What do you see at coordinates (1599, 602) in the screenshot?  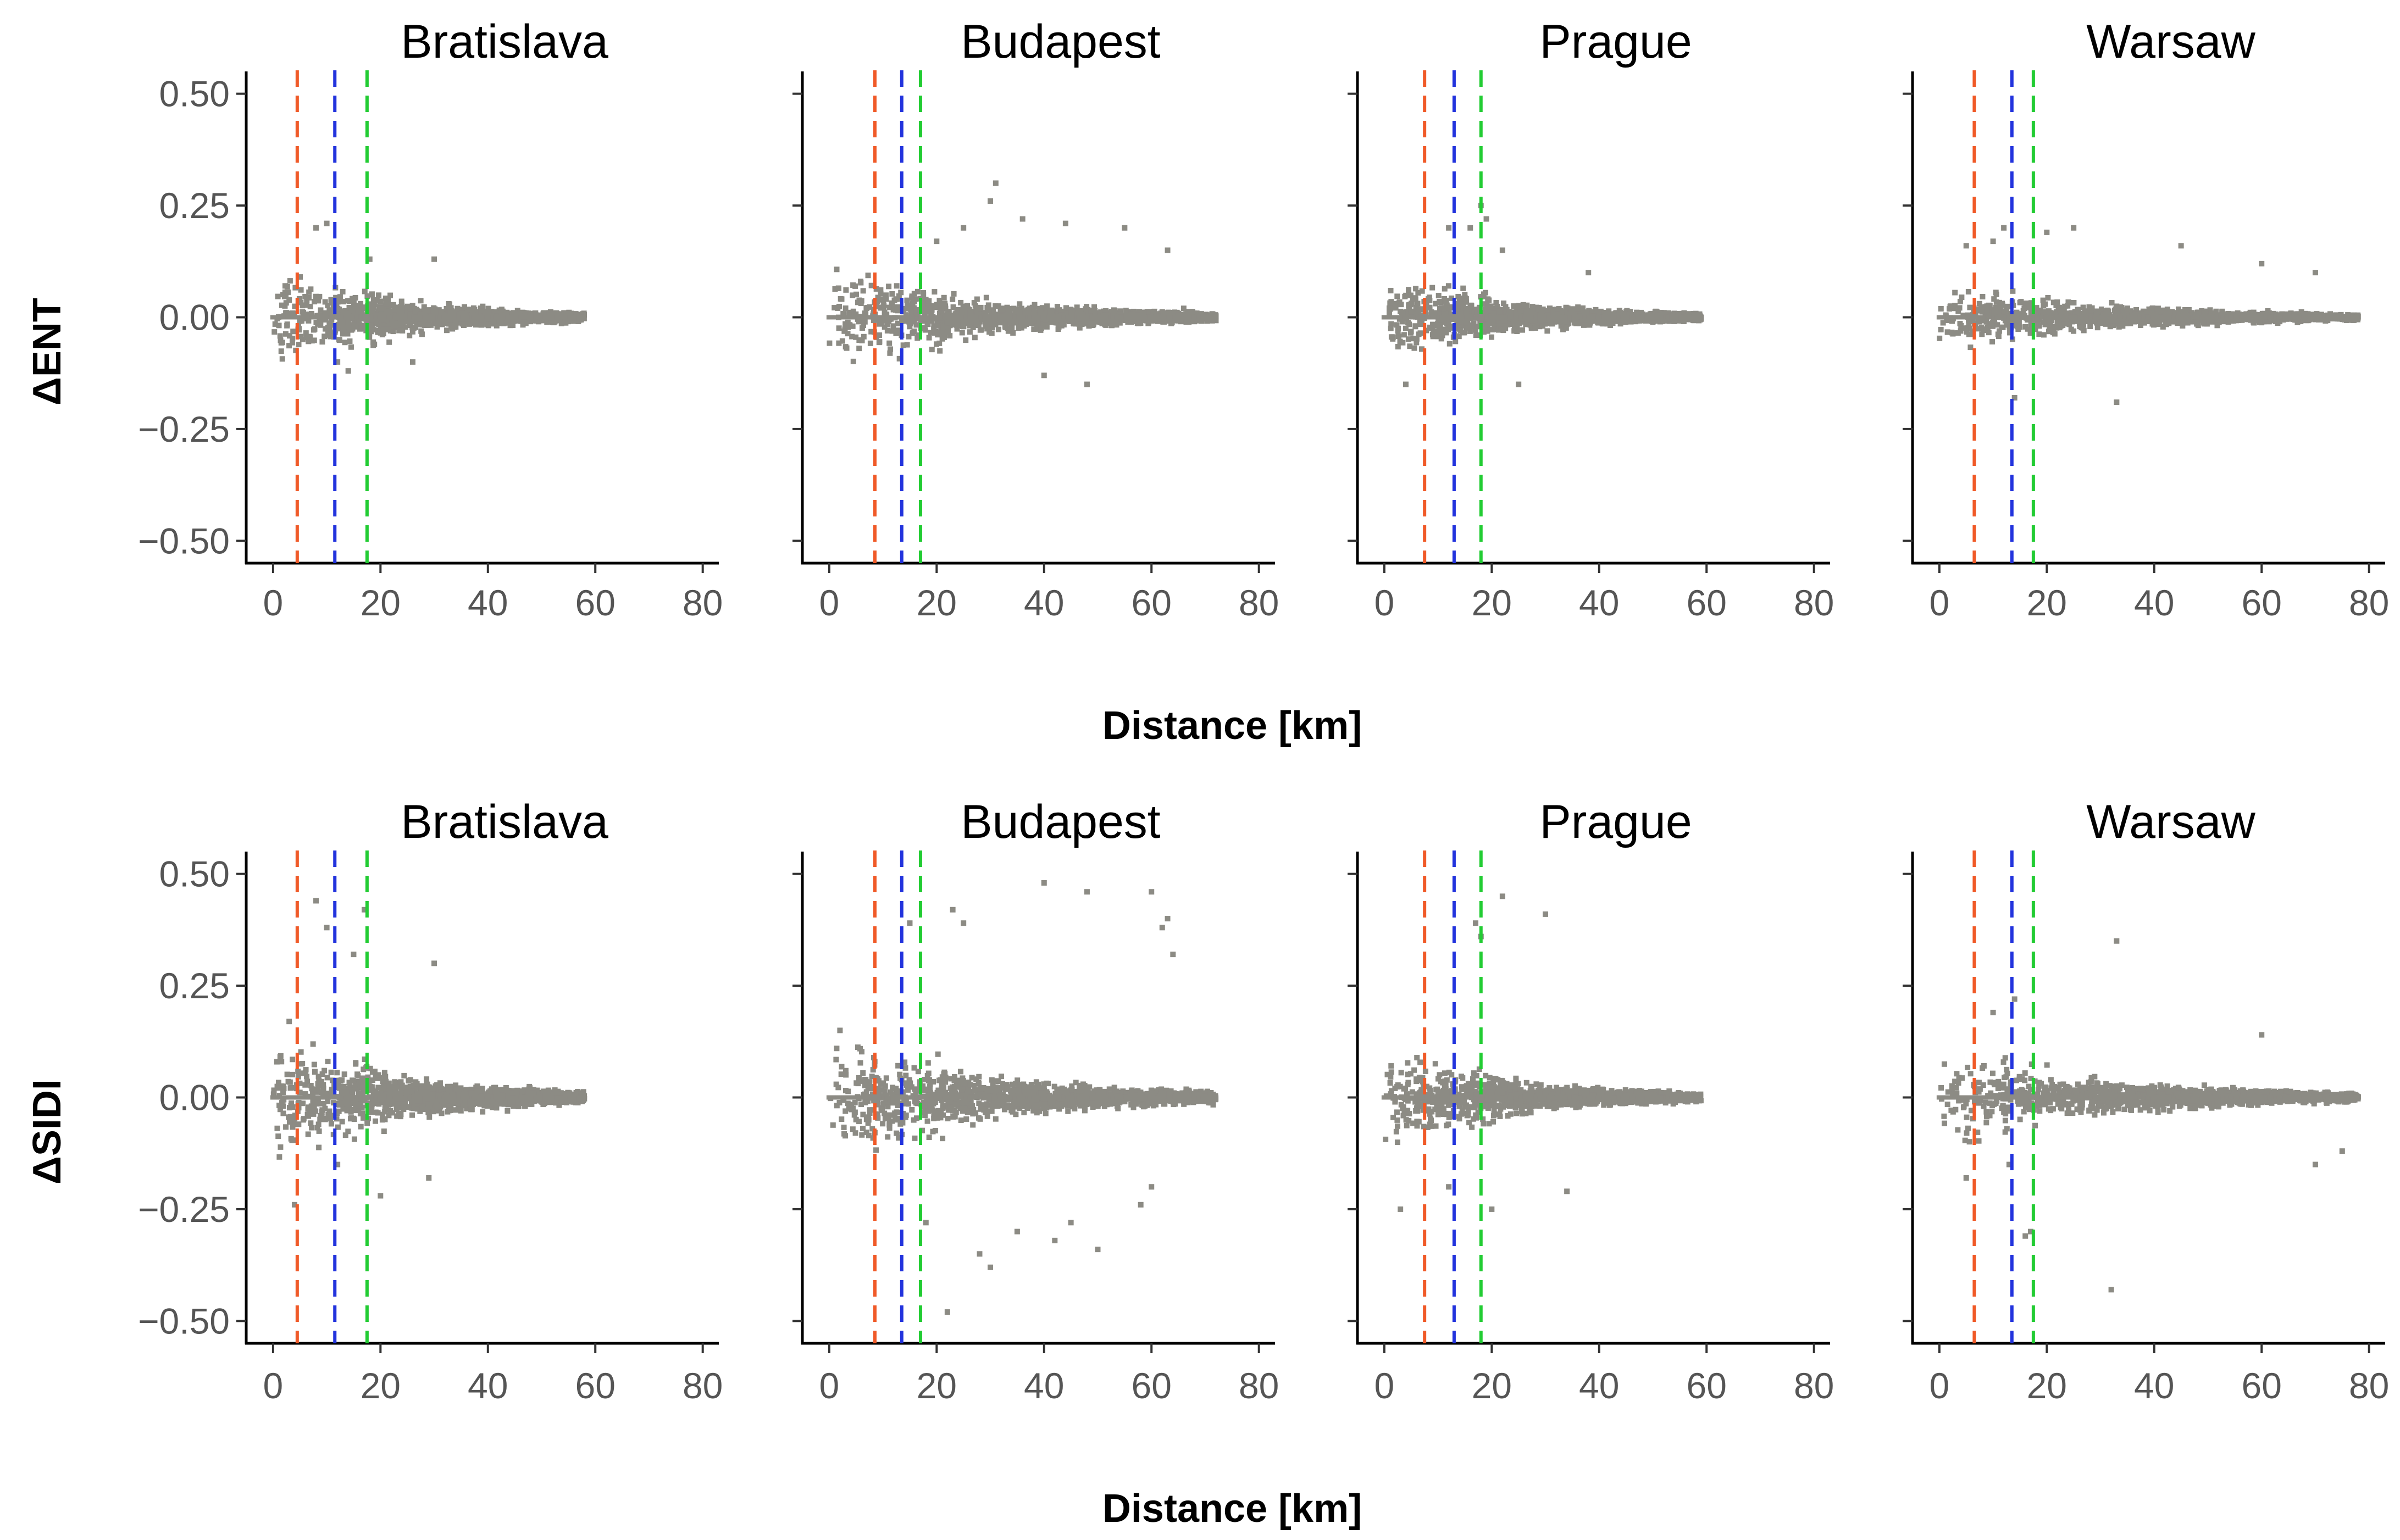 I see `x-tick-label: 40` at bounding box center [1599, 602].